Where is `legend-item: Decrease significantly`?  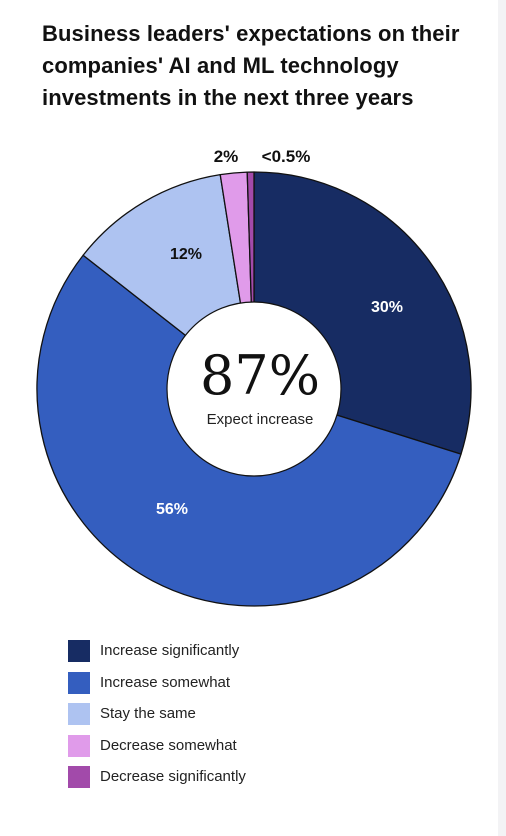
legend-item: Decrease significantly is located at coordinates (157, 782).